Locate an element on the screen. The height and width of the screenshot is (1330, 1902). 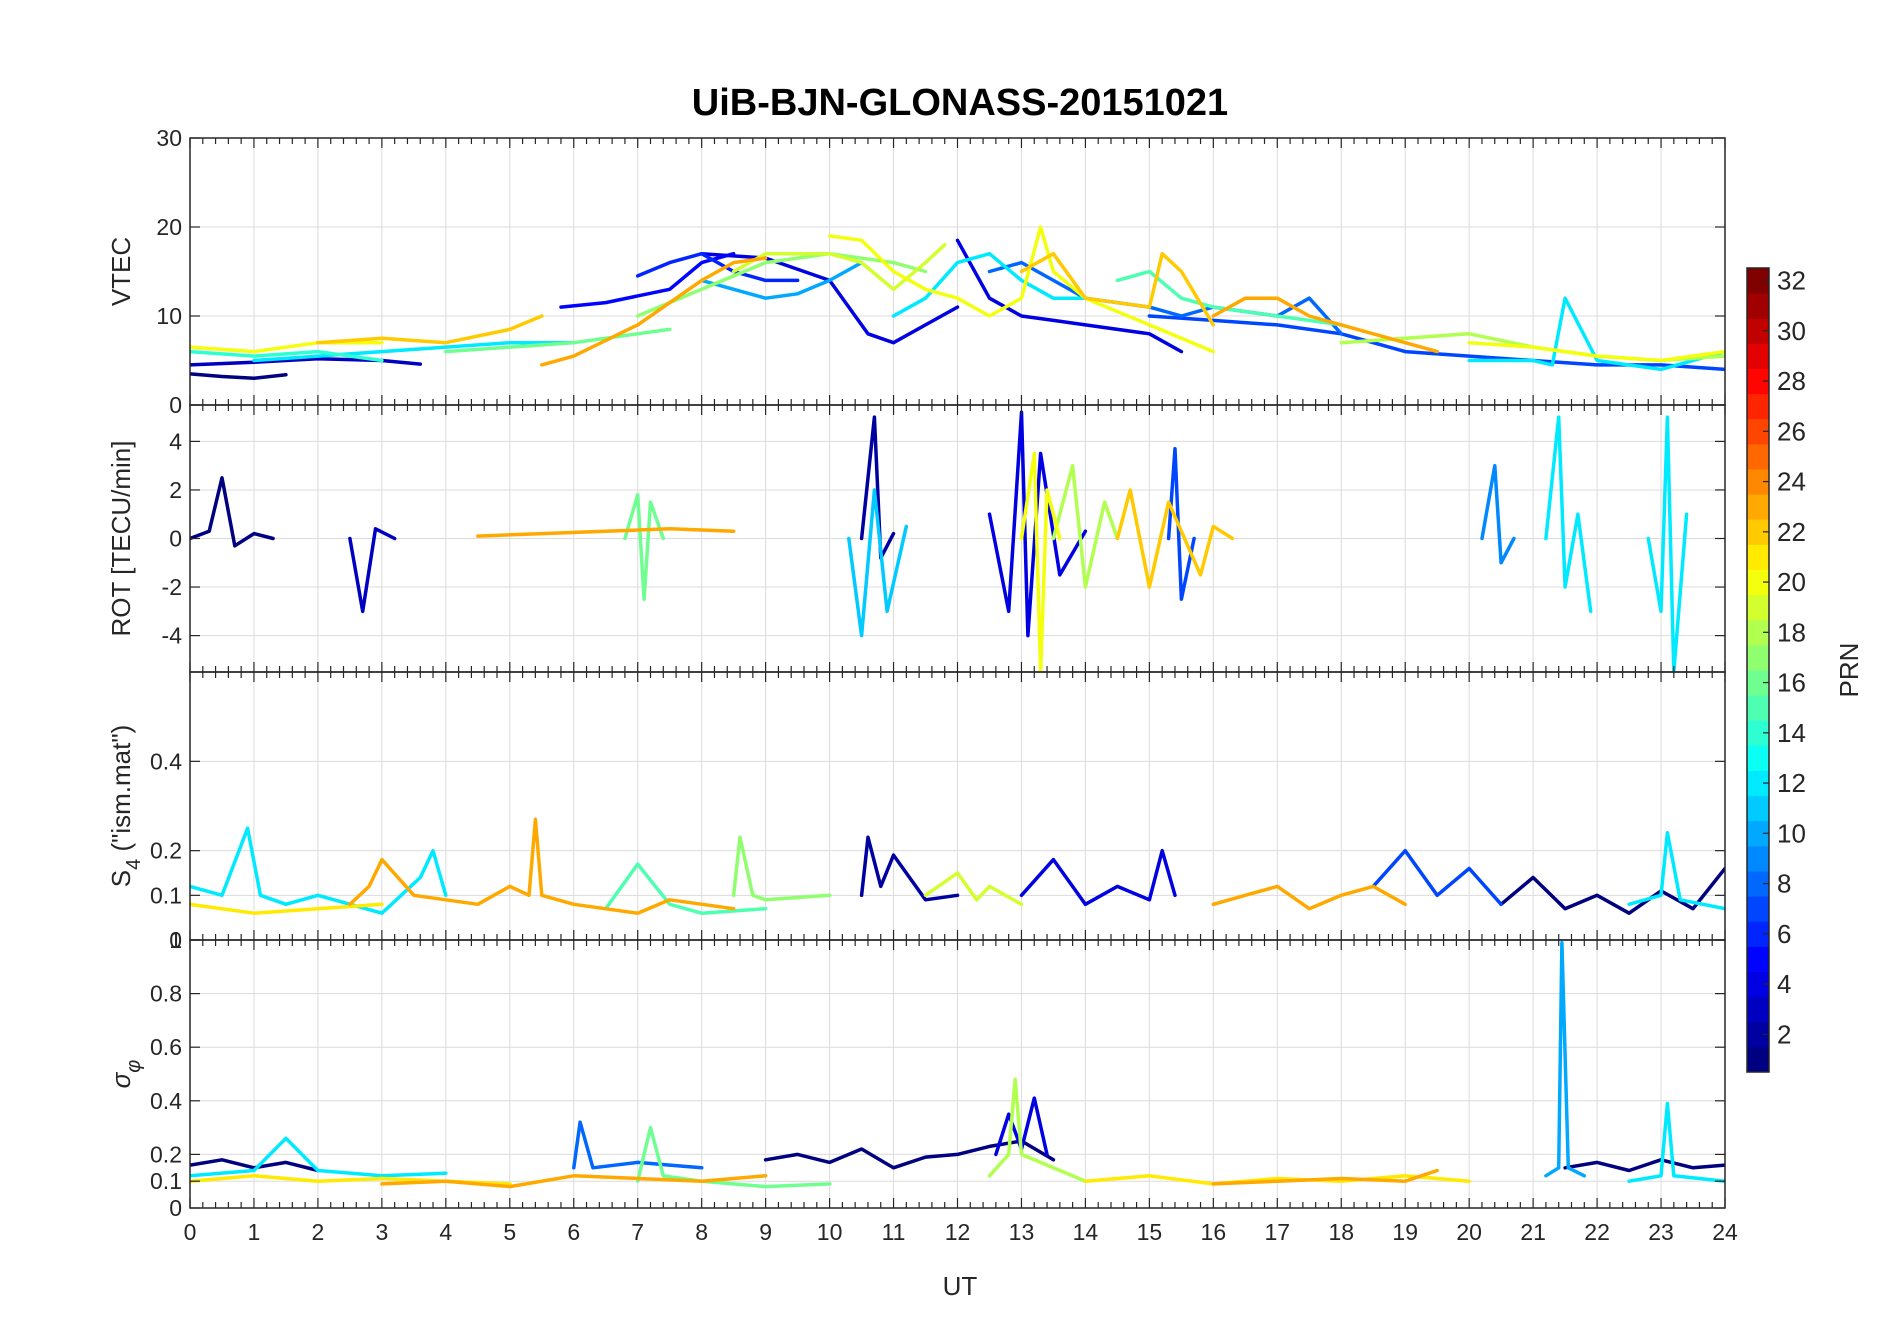
y-axis-label: VTEC is located at coordinates (121, 271).